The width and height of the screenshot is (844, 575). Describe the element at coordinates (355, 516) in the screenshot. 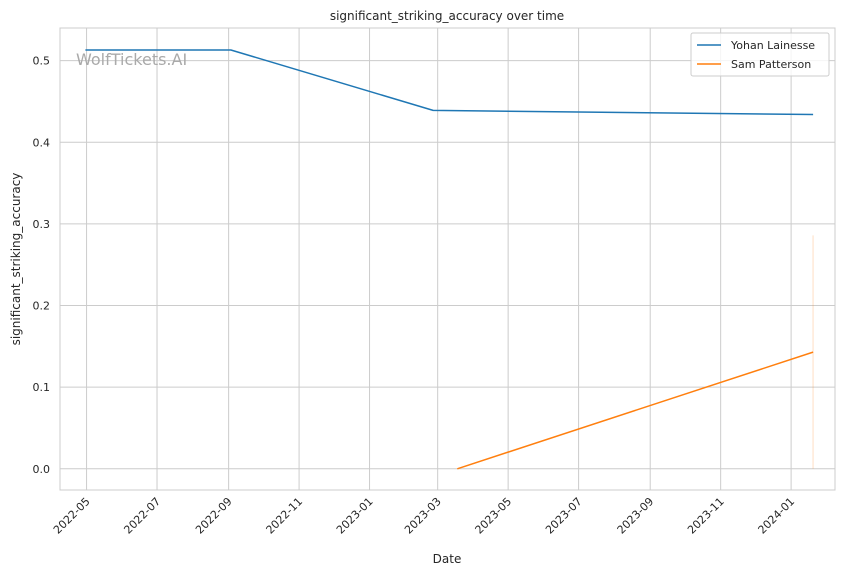

I see `x-tick-label: 2023-01` at that location.